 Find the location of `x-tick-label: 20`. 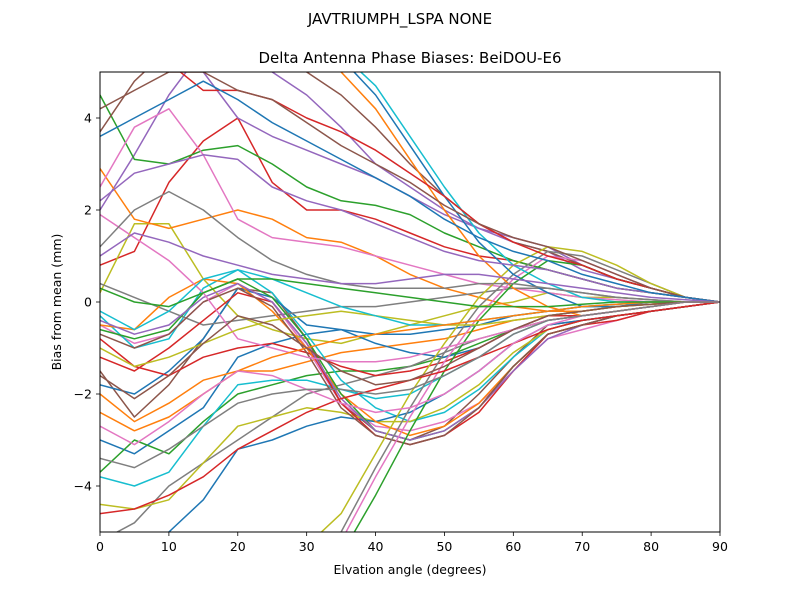

x-tick-label: 20 is located at coordinates (238, 546).